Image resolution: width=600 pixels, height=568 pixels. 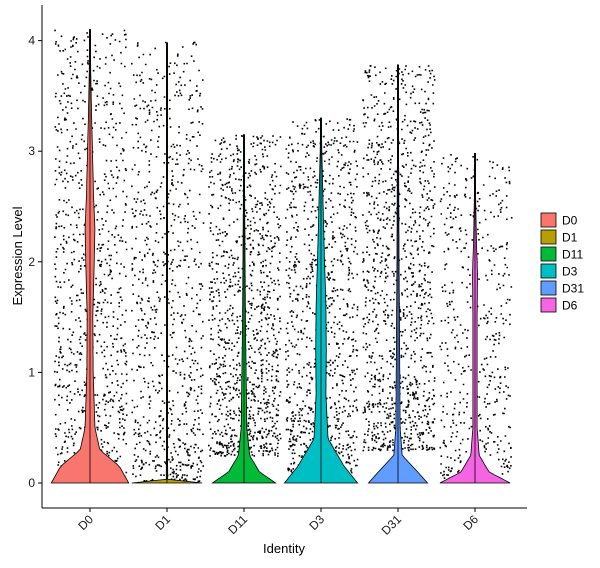 What do you see at coordinates (31, 372) in the screenshot?
I see `y-tick-label: 1` at bounding box center [31, 372].